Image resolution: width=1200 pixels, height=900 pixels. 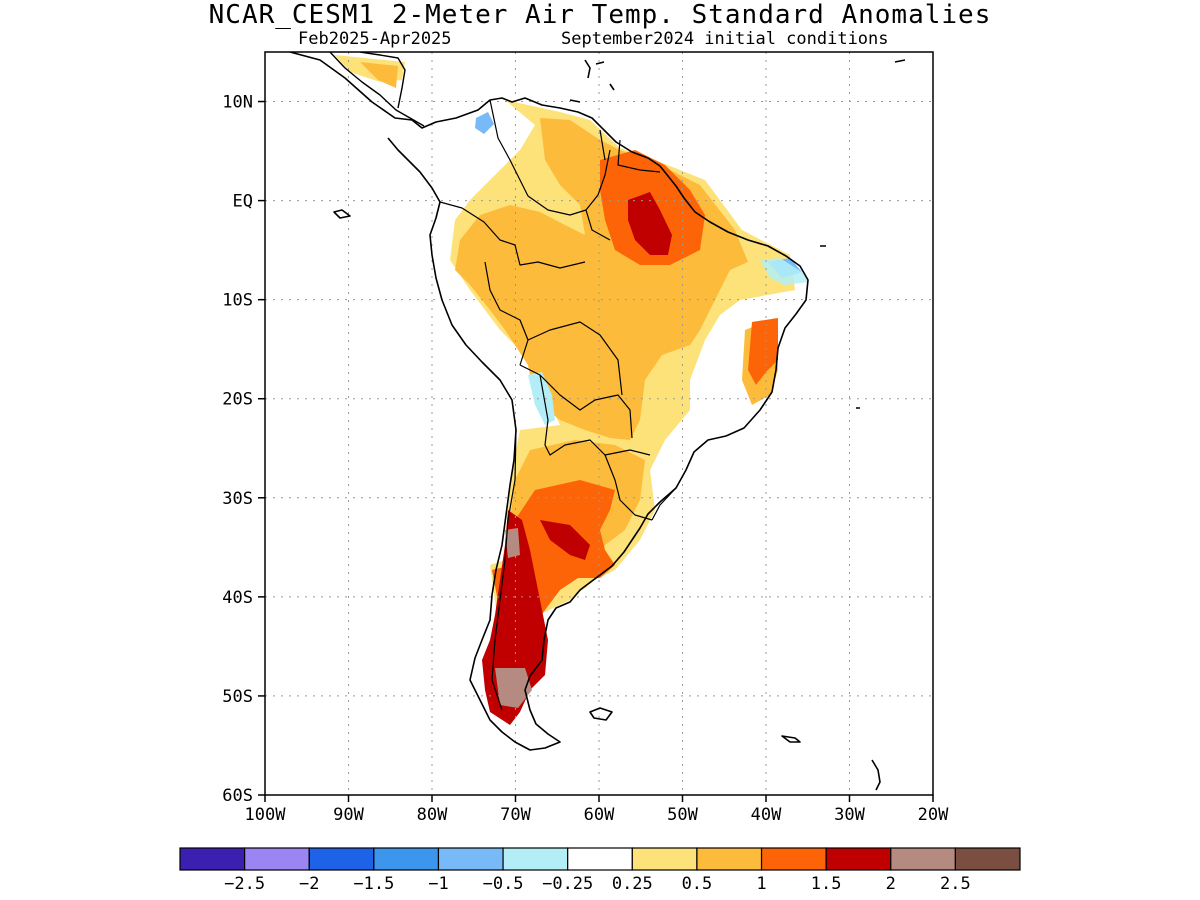 What do you see at coordinates (955, 884) in the screenshot?
I see `colorbar-label: 2.5` at bounding box center [955, 884].